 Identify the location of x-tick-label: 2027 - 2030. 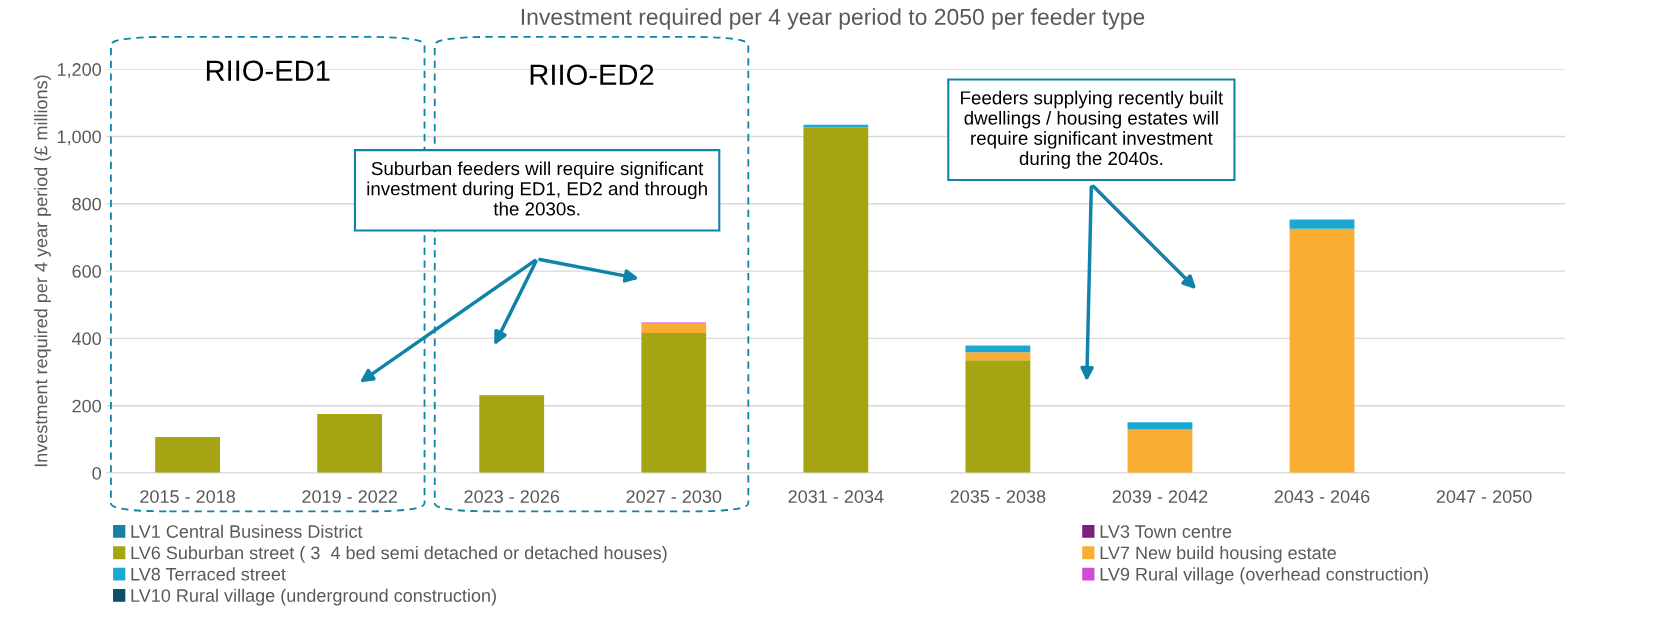
(674, 496).